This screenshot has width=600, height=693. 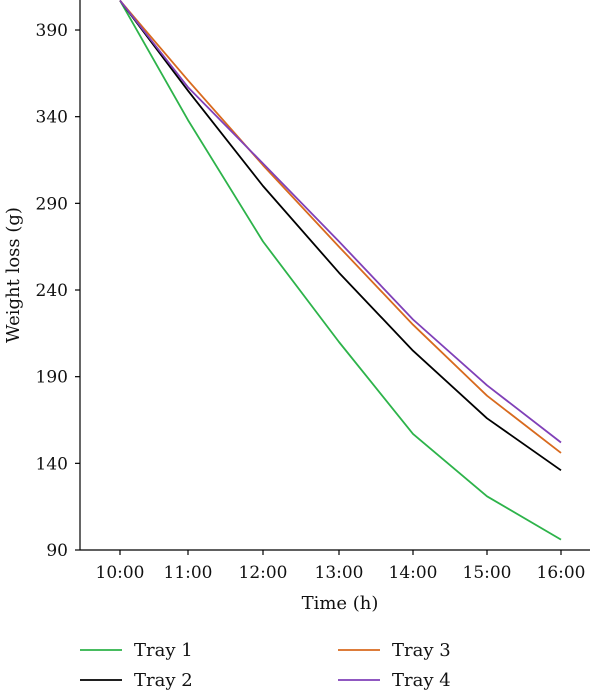 I want to click on legend: Tray 1 Tray 2 Tray 3 Tray 4, so click(x=265, y=665).